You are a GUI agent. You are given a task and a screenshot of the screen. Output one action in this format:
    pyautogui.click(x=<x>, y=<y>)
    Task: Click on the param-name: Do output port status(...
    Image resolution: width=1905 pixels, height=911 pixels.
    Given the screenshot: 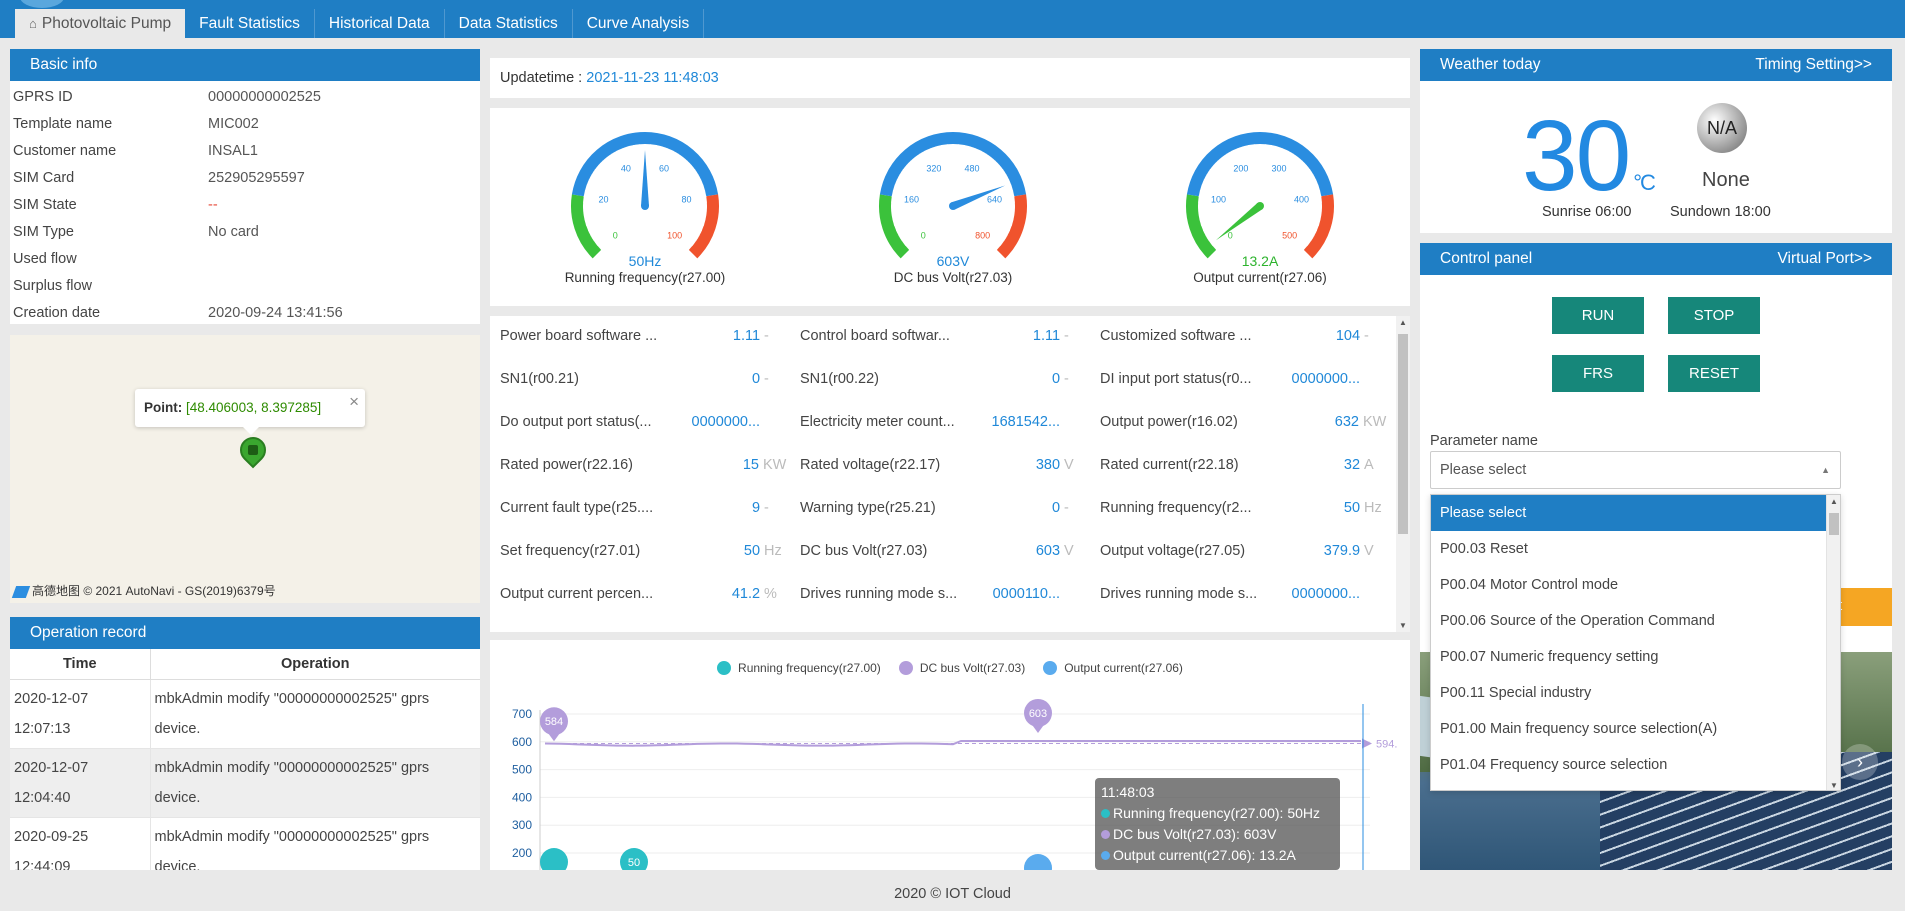 What is the action you would take?
    pyautogui.click(x=576, y=422)
    